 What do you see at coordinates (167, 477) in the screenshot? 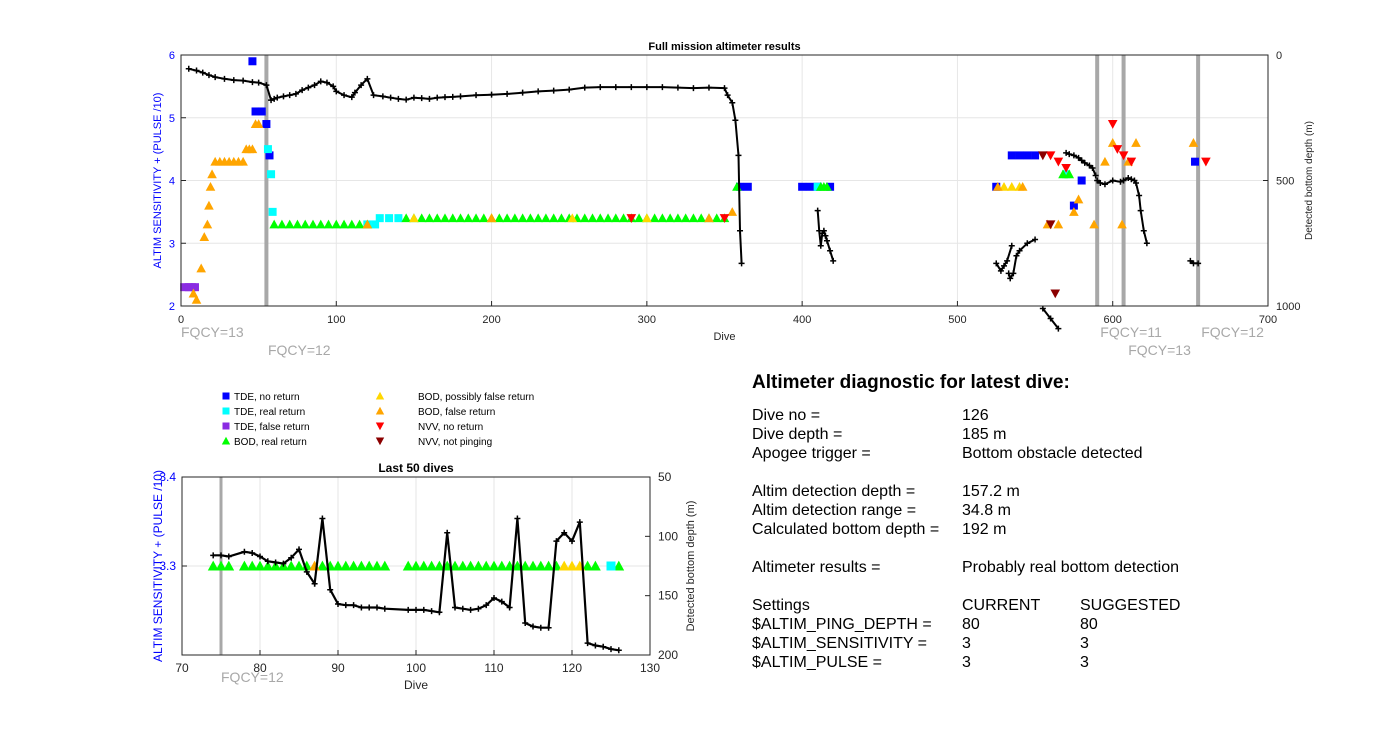
I see `last50-ytick-label: 3.4` at bounding box center [167, 477].